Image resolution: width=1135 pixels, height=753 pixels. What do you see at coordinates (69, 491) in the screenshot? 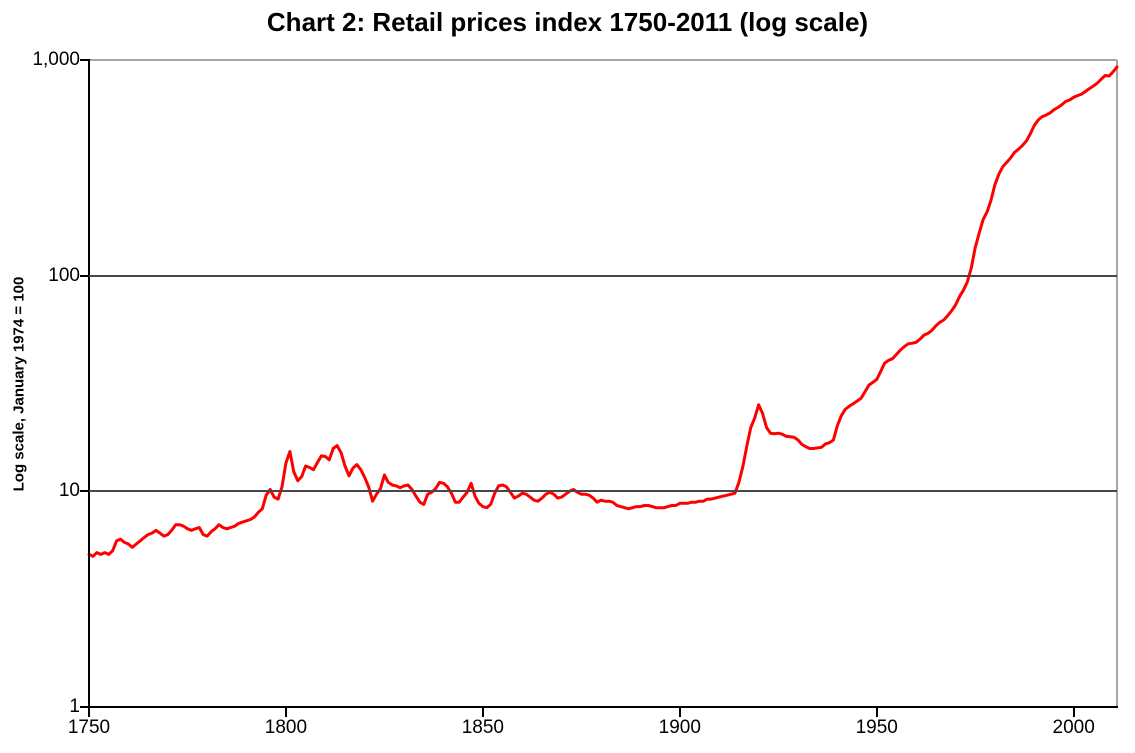
I see `y-tick-label: 10` at bounding box center [69, 491].